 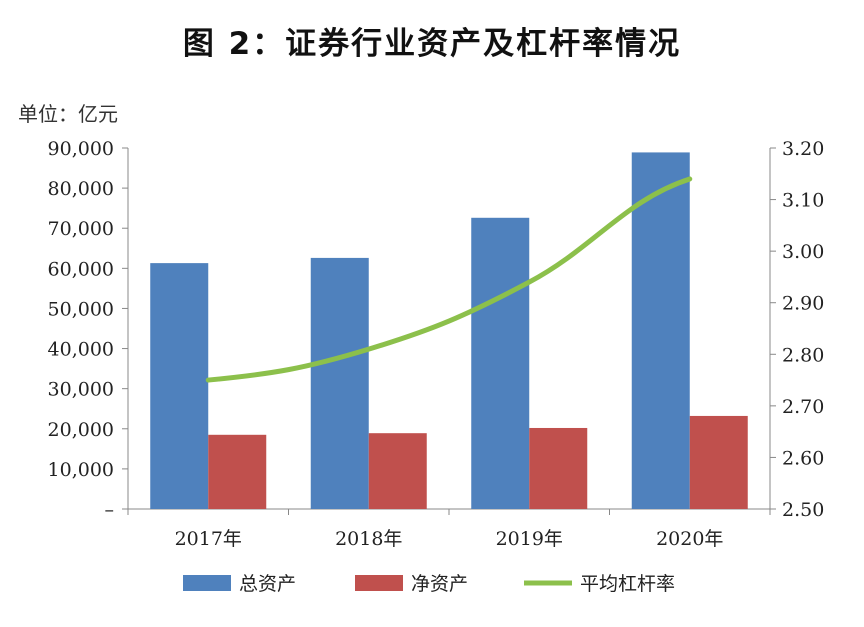 I want to click on left-axis-tick-label: 90,000, so click(x=81, y=149).